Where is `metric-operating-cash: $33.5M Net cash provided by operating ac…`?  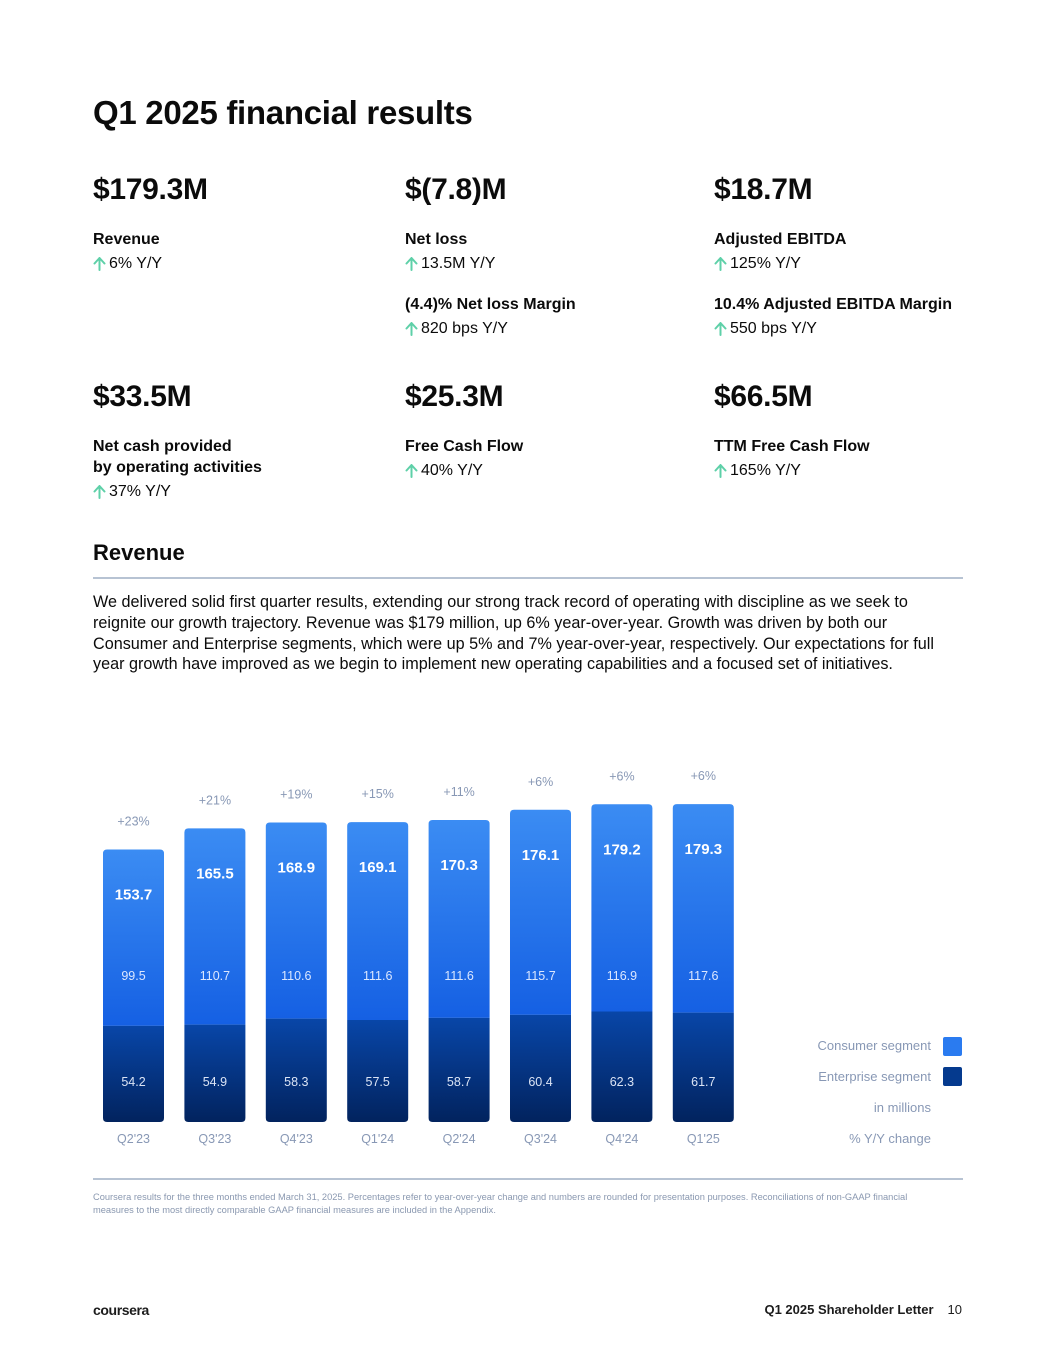 metric-operating-cash: $33.5M Net cash provided by operating ac… is located at coordinates (243, 440).